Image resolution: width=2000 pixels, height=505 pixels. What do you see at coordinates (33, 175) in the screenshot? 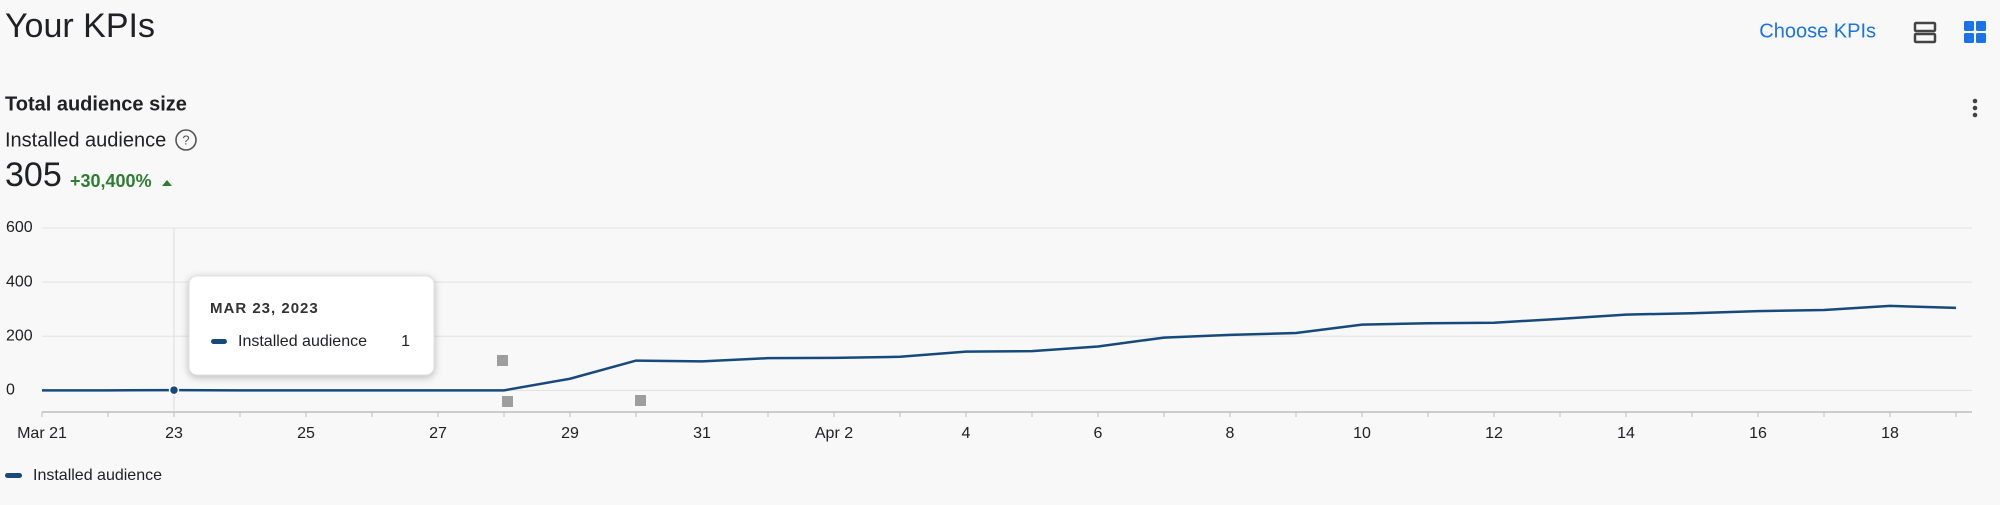
I see `metric-value: 305` at bounding box center [33, 175].